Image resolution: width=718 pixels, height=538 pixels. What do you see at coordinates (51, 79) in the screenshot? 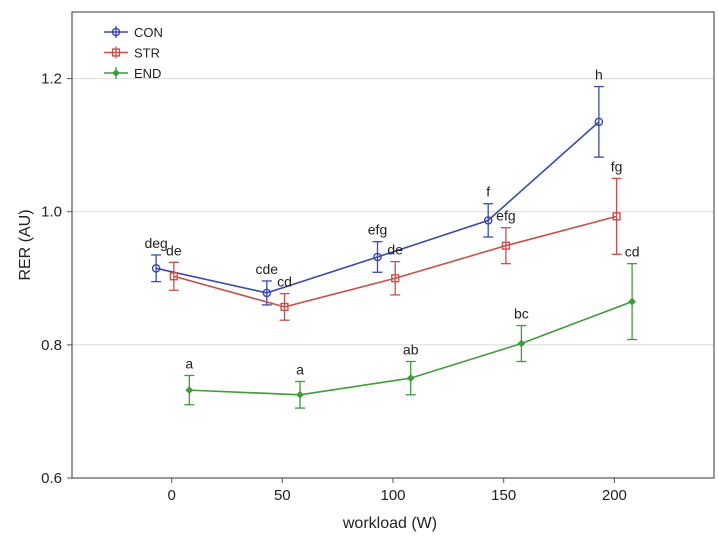
I see `y-tick-label: 1.2` at bounding box center [51, 79].